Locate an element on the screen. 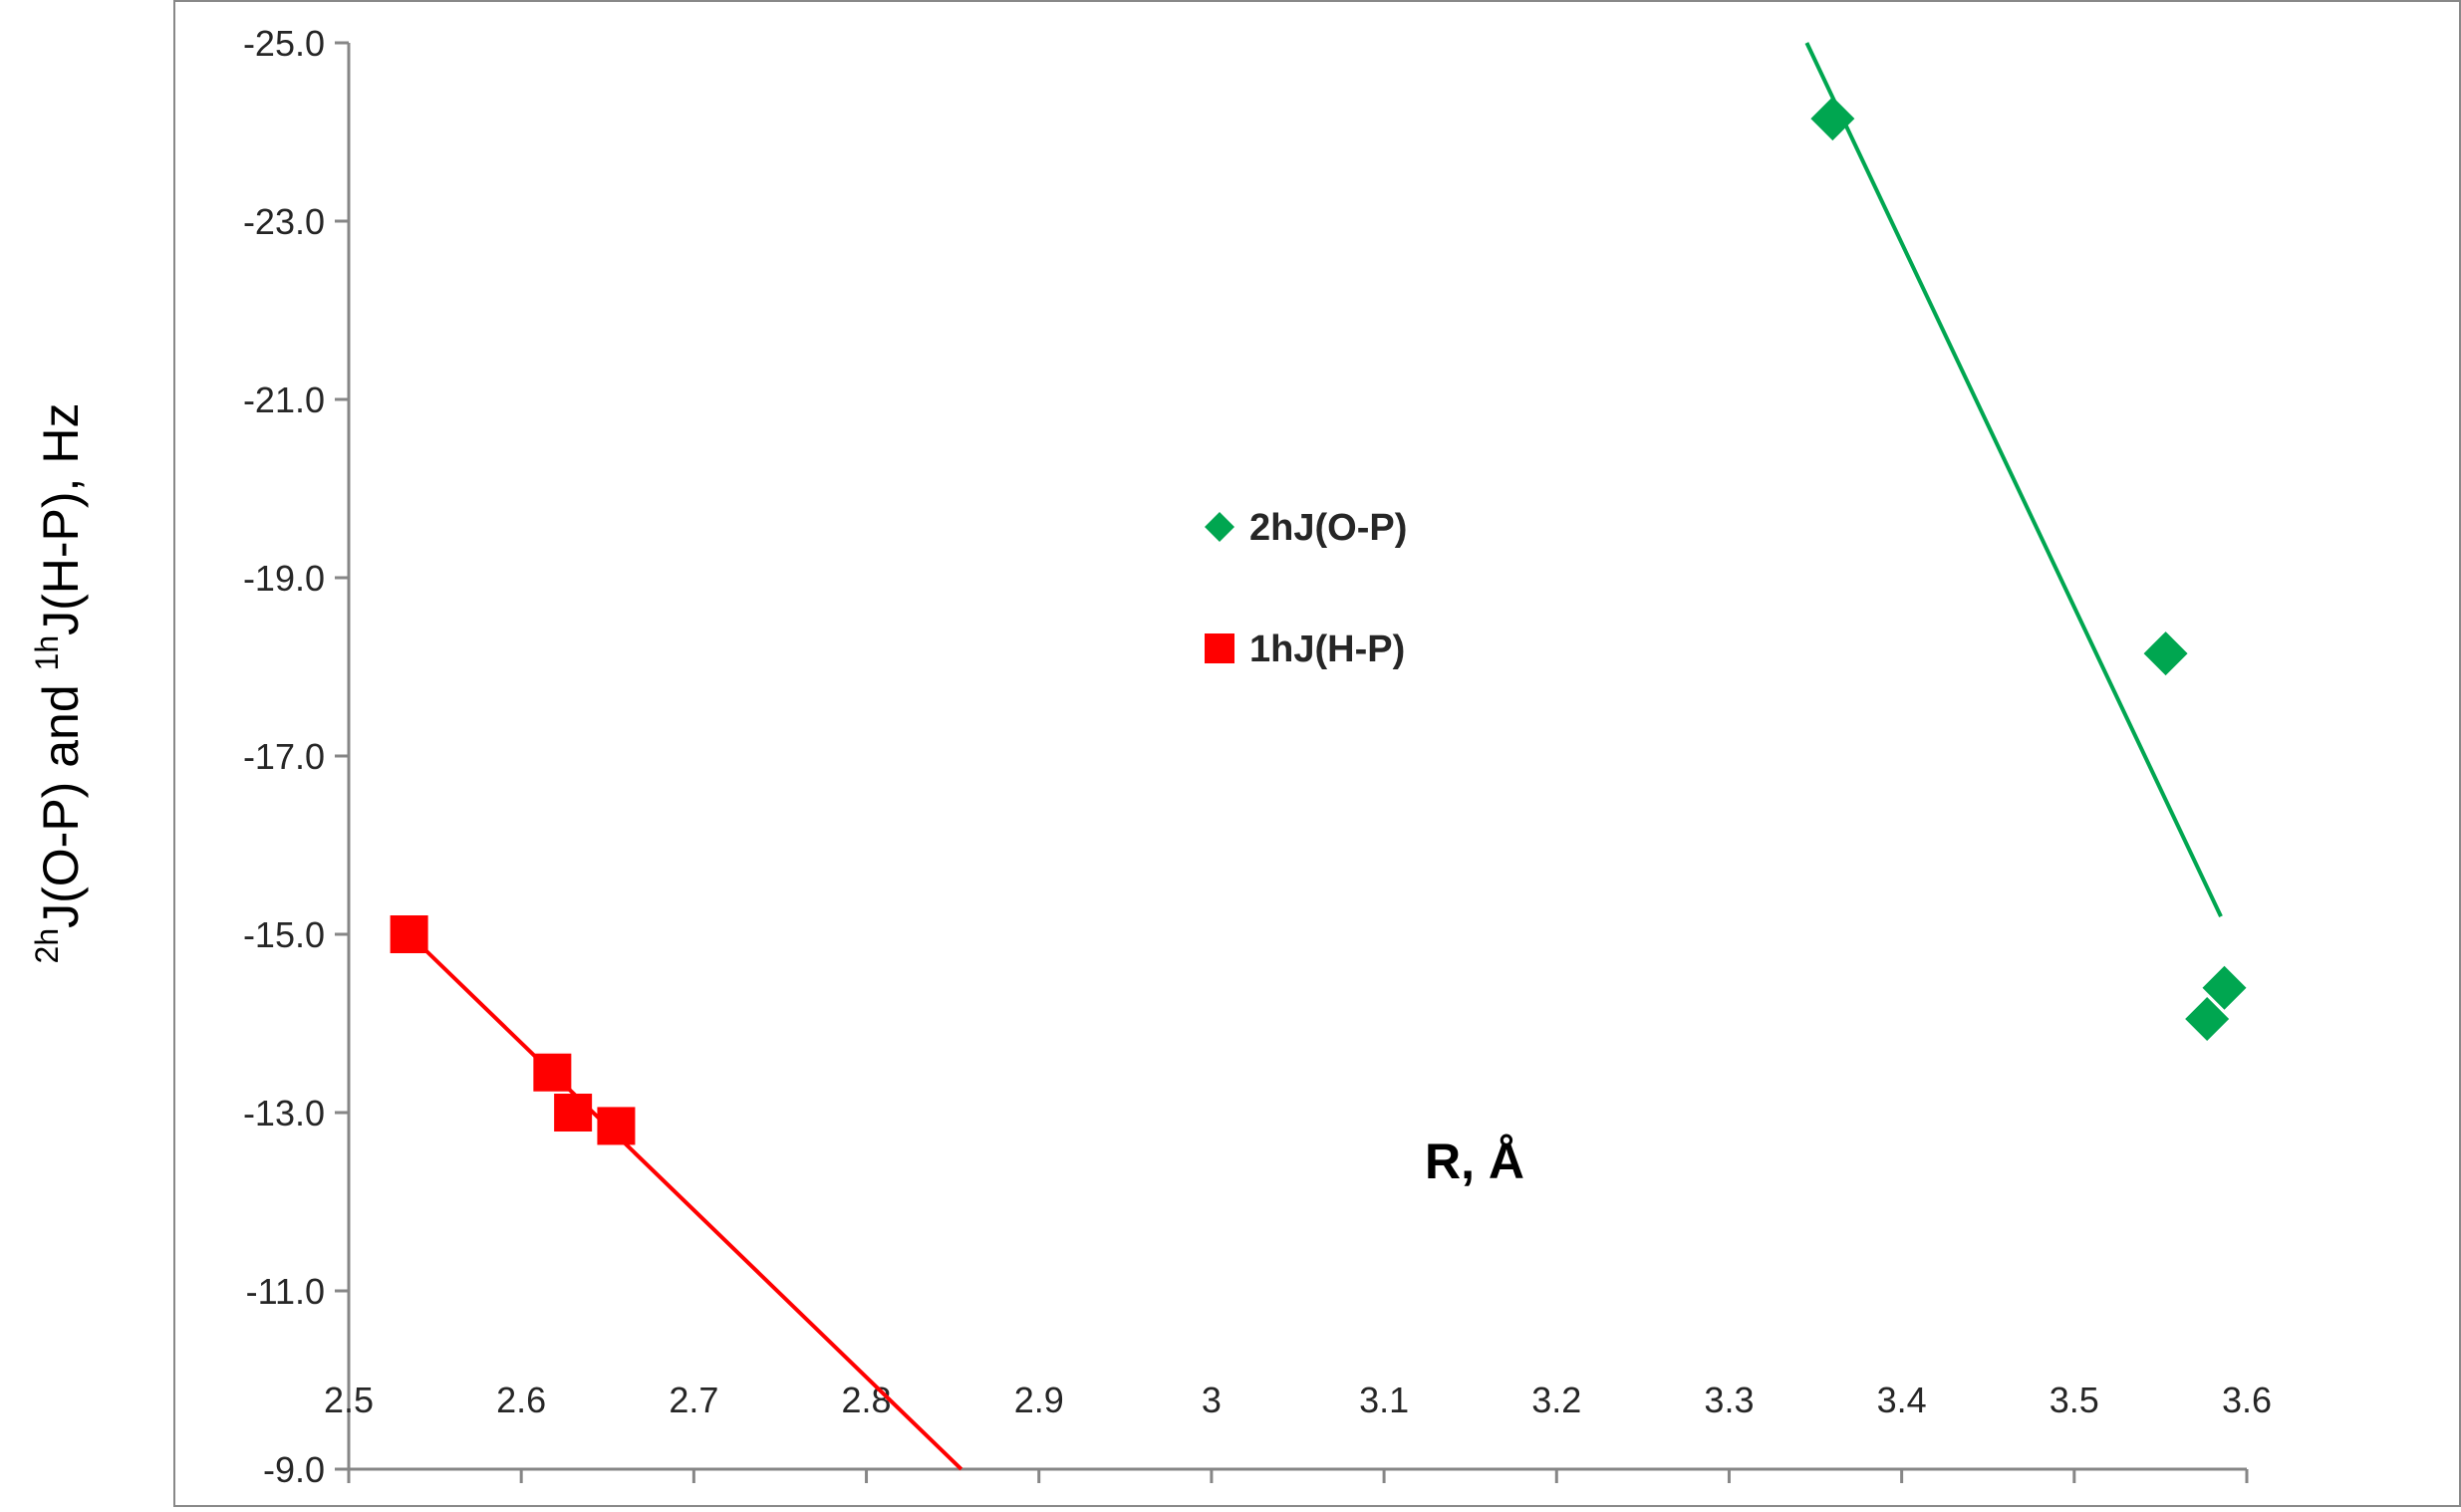  x-tick-label: 3.4 is located at coordinates (1902, 1400).